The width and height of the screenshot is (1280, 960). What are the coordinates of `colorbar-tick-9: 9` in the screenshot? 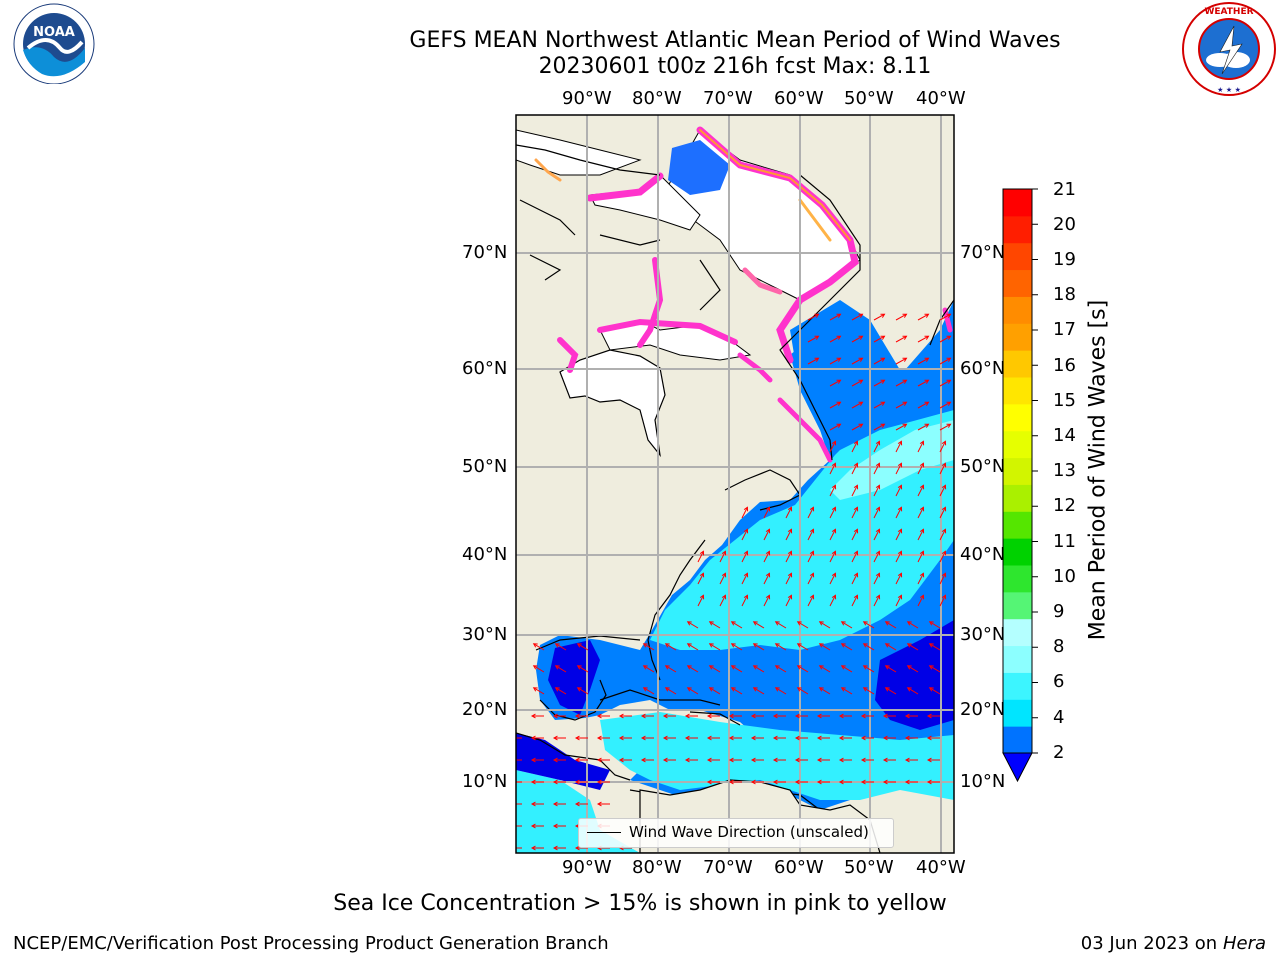 It's located at (1059, 611).